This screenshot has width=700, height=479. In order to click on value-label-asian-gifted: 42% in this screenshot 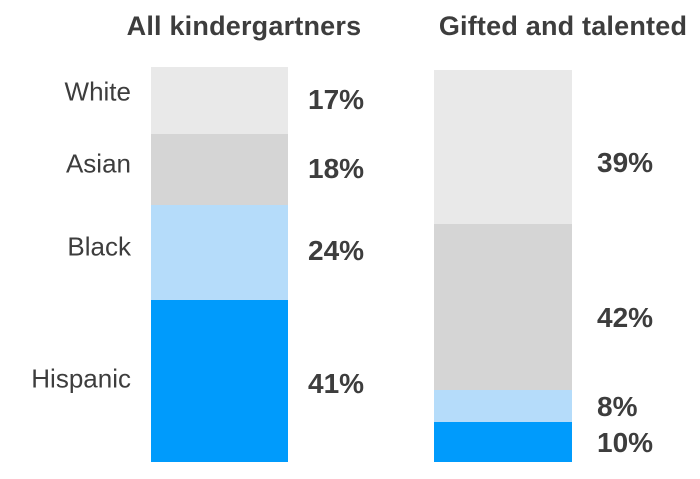, I will do `click(625, 317)`.